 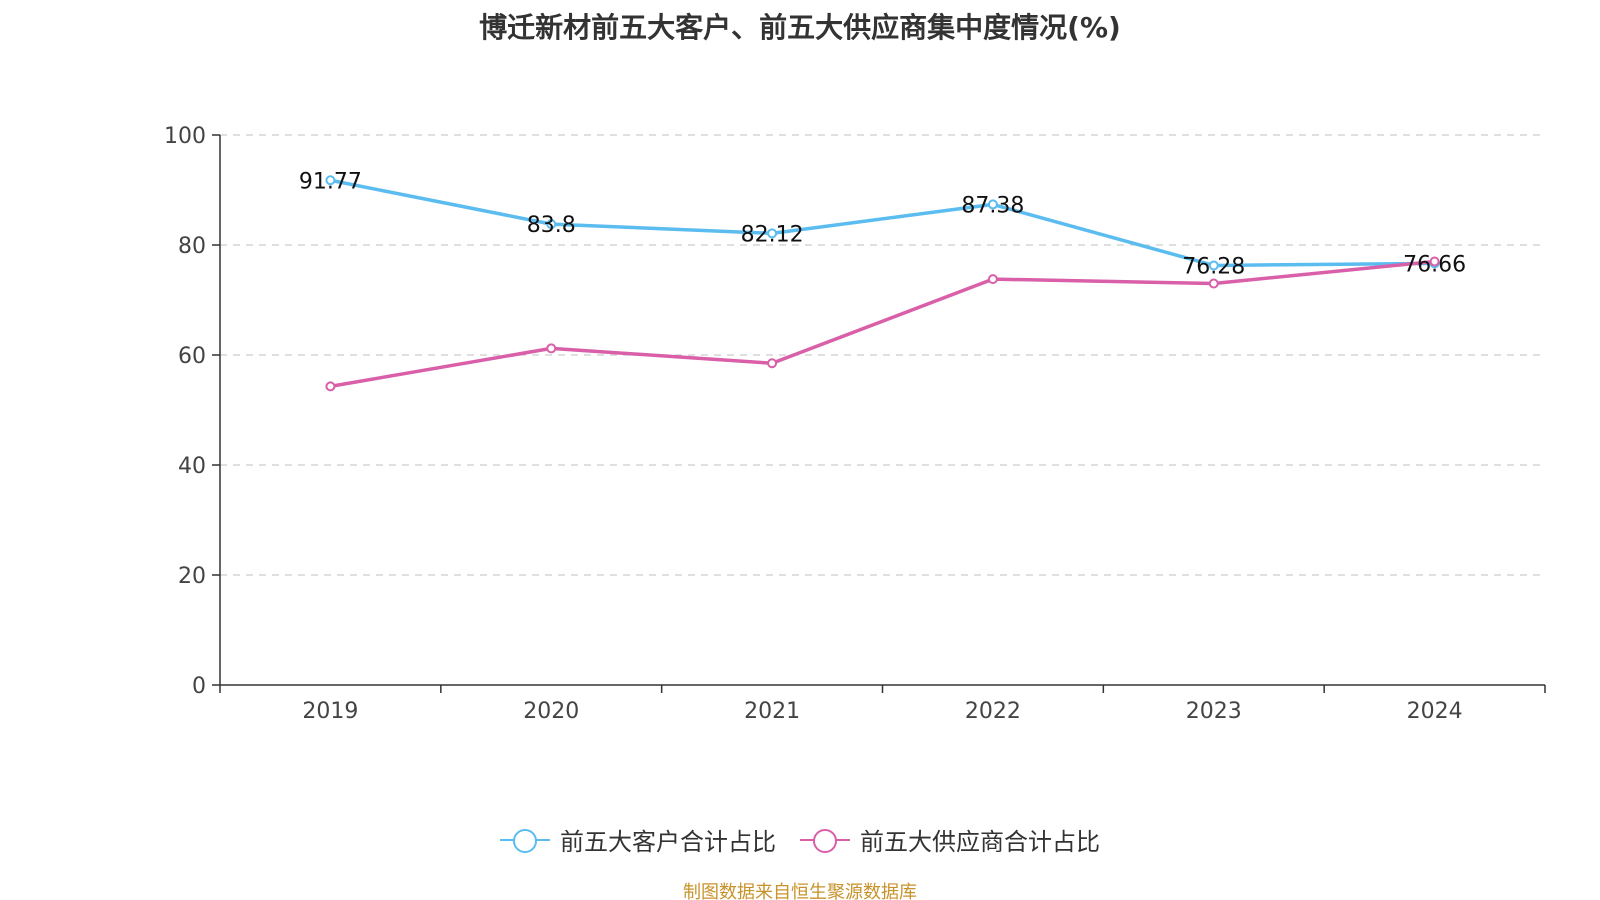 I want to click on data-label-0-2024: 76.66, so click(x=1434, y=264).